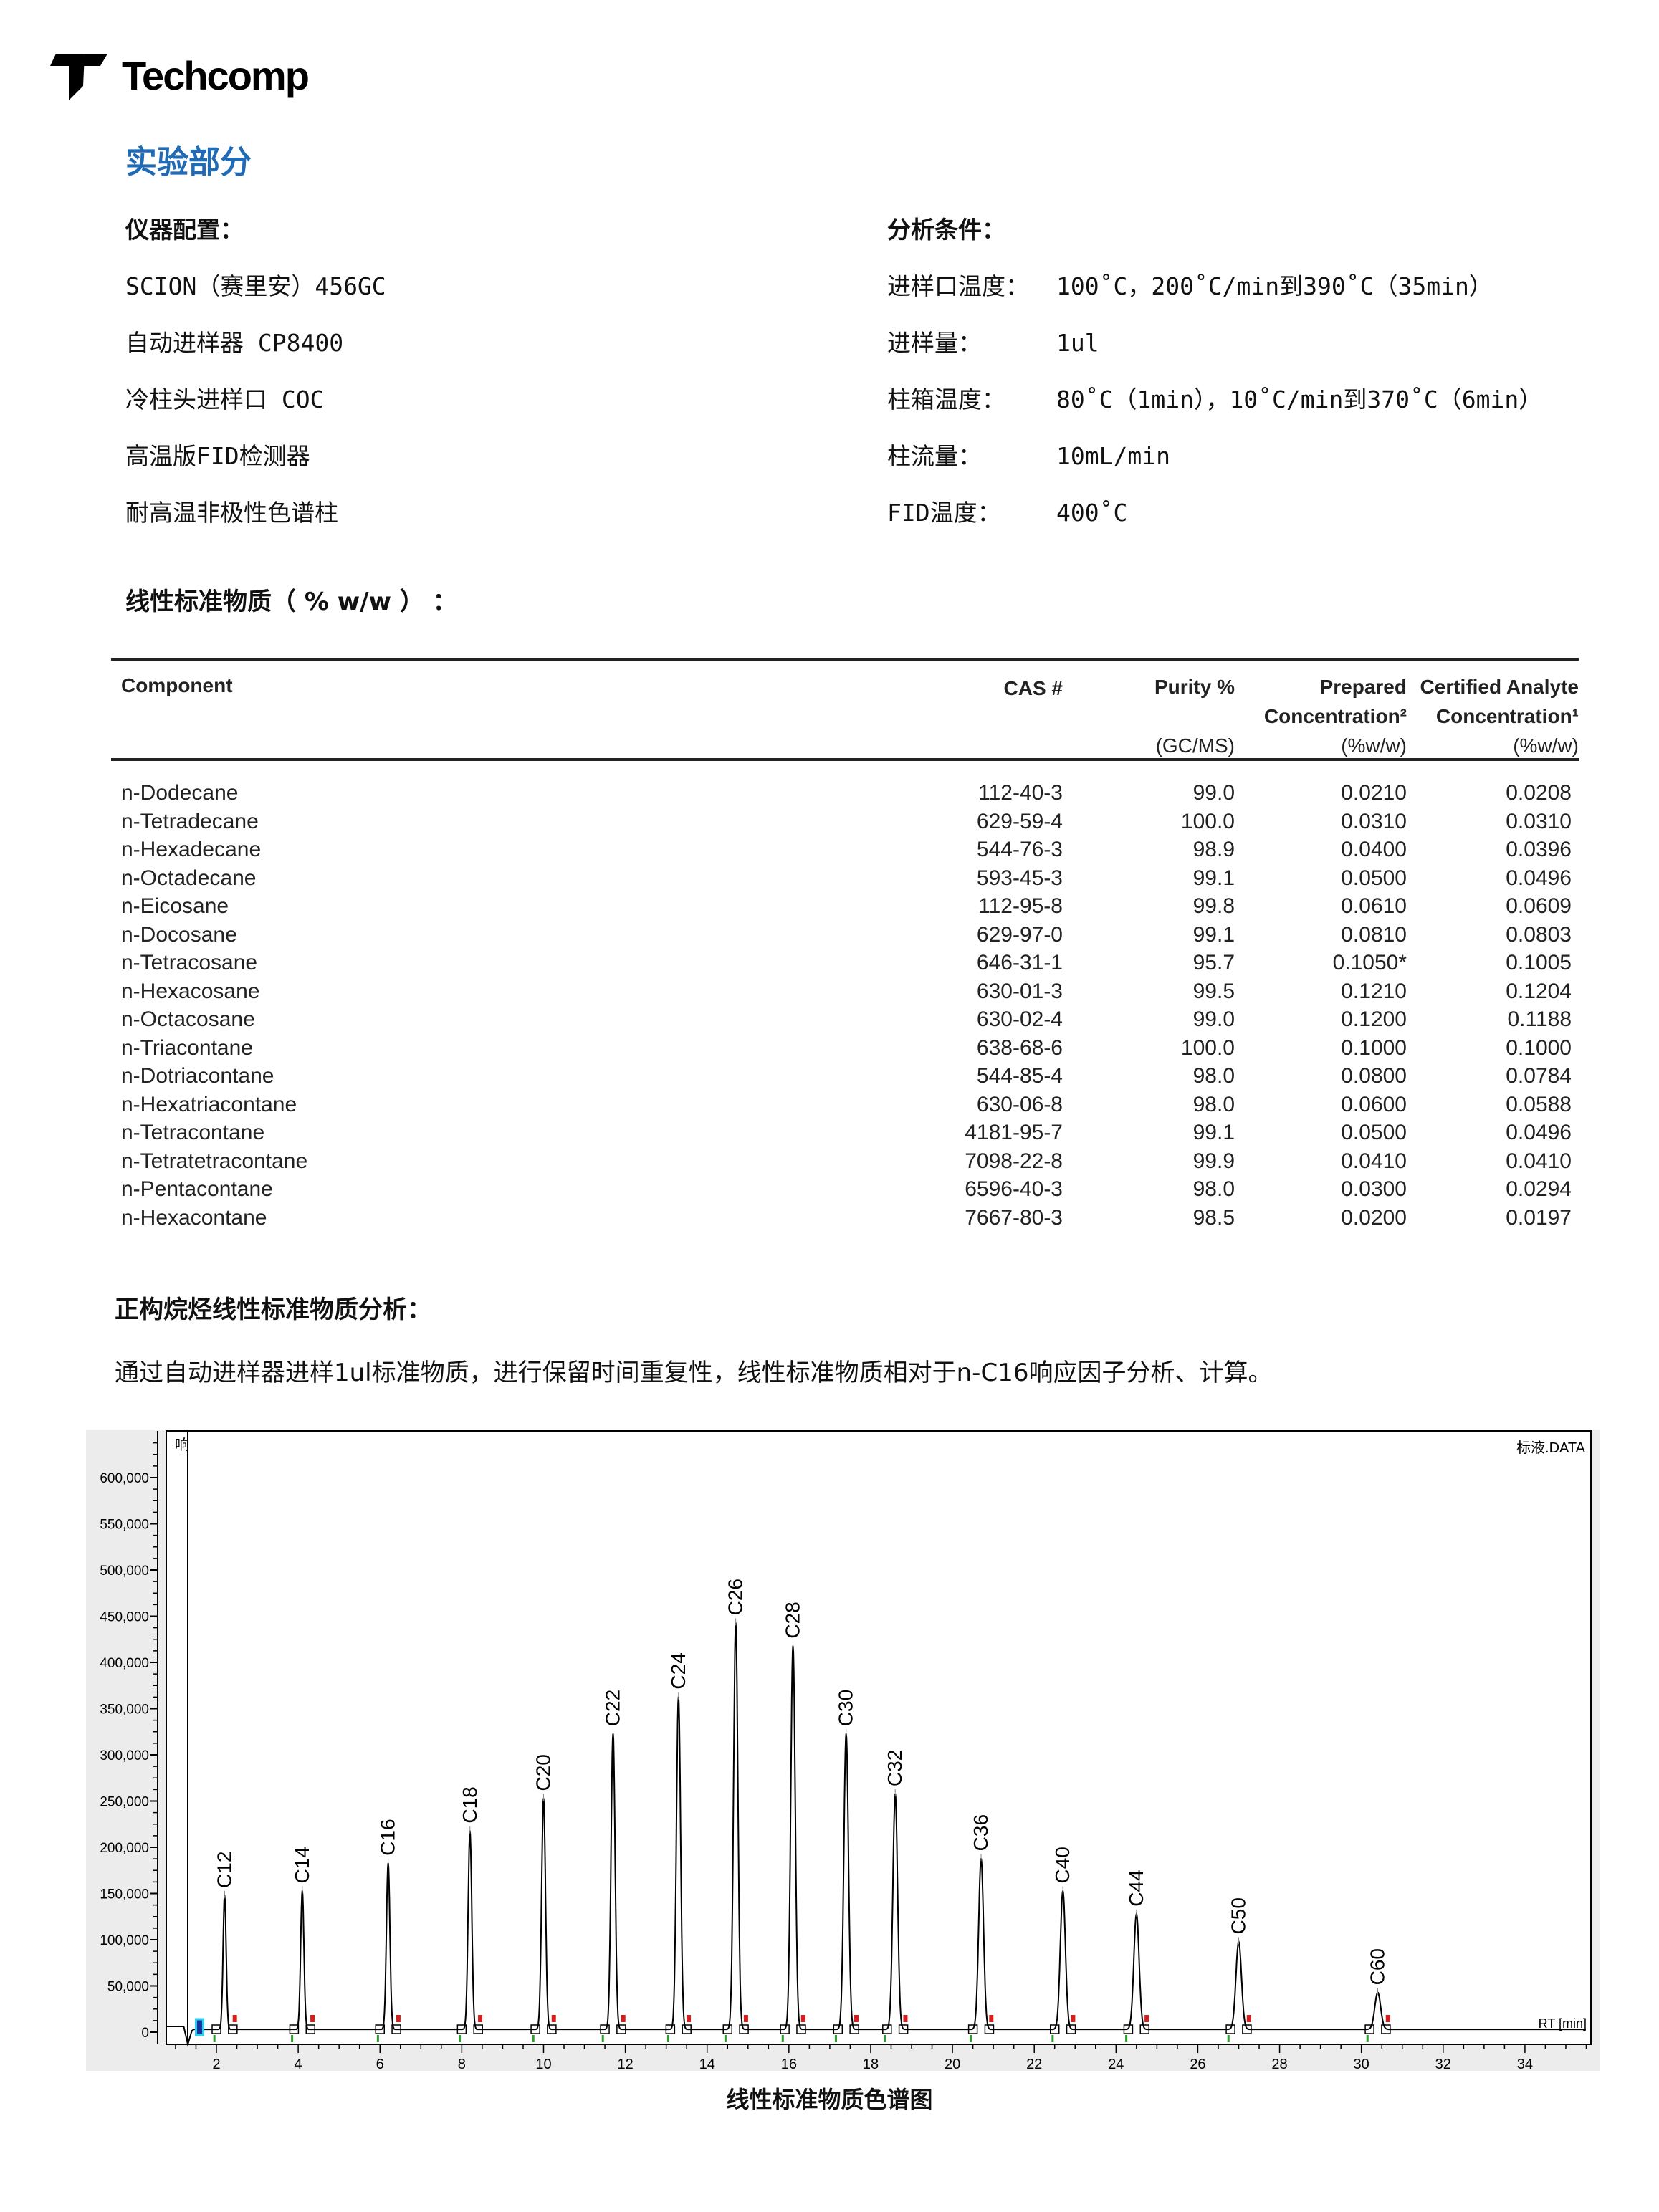 This screenshot has width=1659, height=2212. I want to click on cell-prepared: 0.1210, so click(1374, 991).